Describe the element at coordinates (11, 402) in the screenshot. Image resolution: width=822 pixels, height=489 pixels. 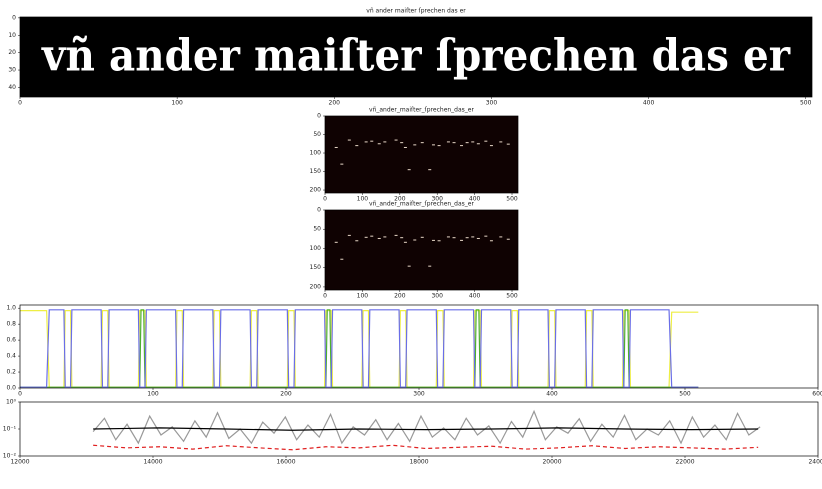
I see `y-tick-label: 10⁰` at that location.